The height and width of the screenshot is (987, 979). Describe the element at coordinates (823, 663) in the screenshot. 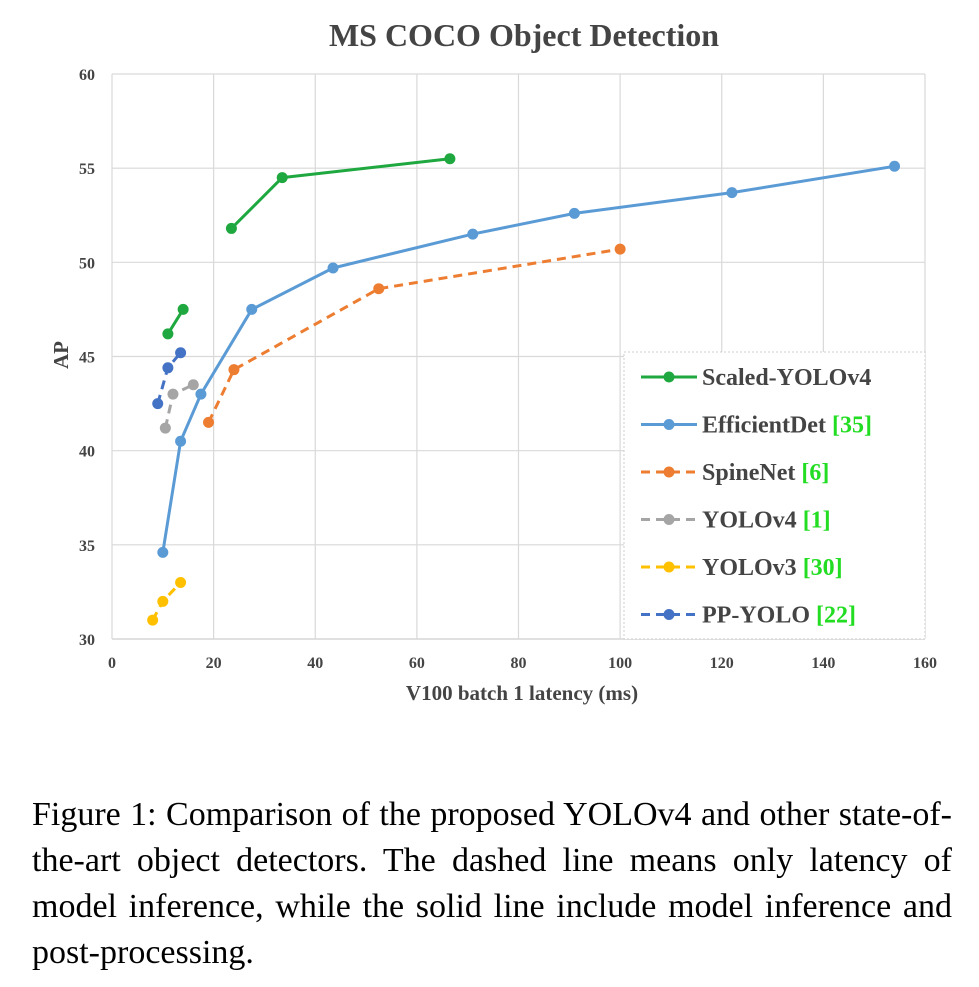

I see `x-tick-label: 140` at that location.